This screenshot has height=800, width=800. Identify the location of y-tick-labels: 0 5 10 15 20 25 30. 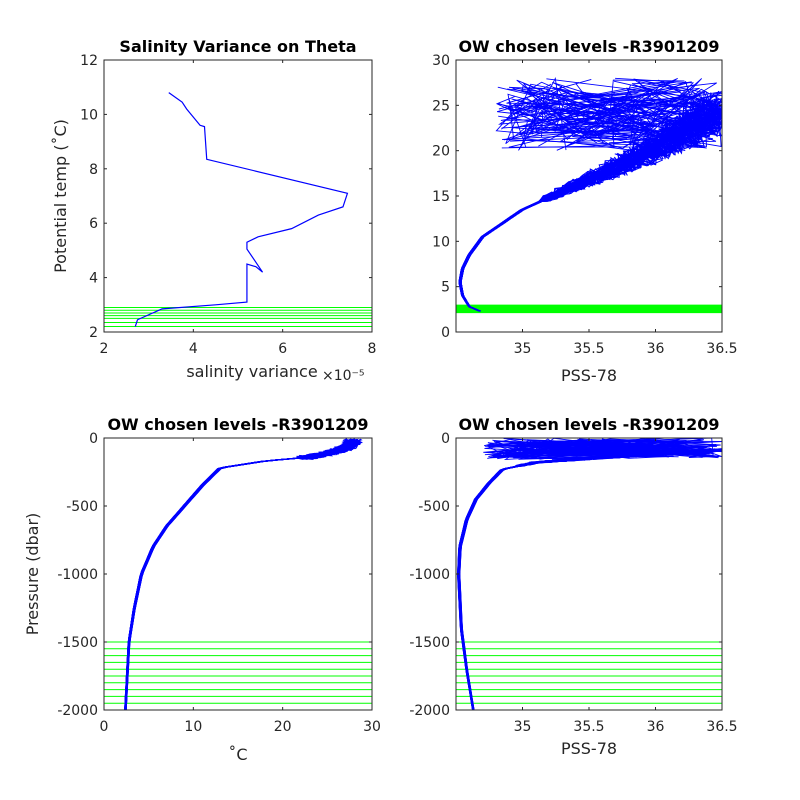
(441, 197).